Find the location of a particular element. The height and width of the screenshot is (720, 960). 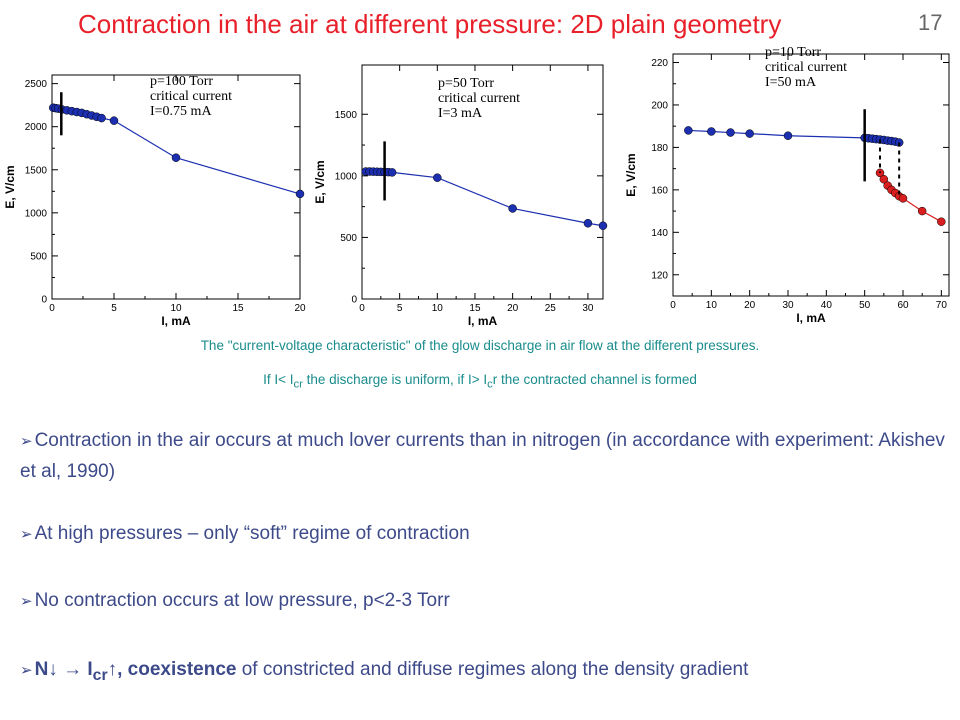

annotation-line: p=10 Torr is located at coordinates (793, 52).